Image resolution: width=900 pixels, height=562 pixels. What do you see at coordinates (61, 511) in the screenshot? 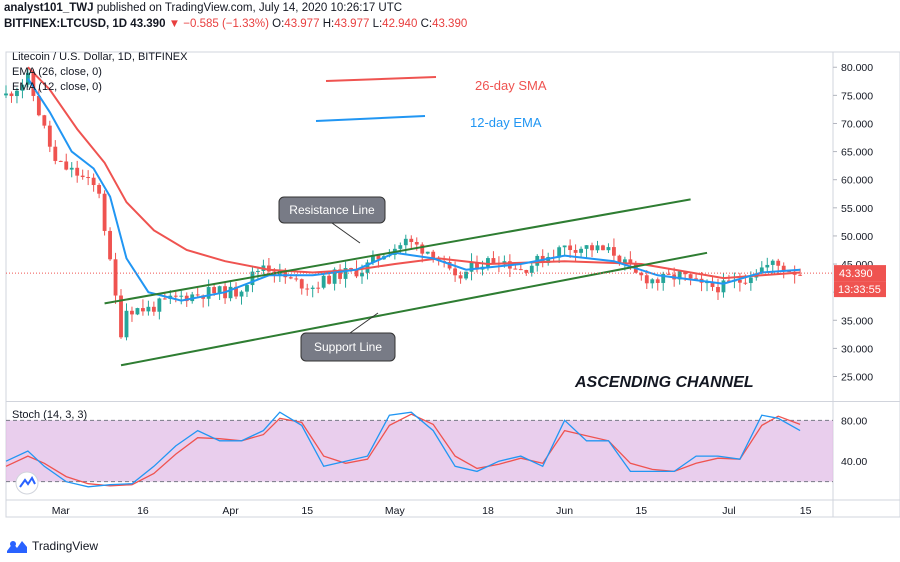
I see `time-tick-label: Mar` at bounding box center [61, 511].